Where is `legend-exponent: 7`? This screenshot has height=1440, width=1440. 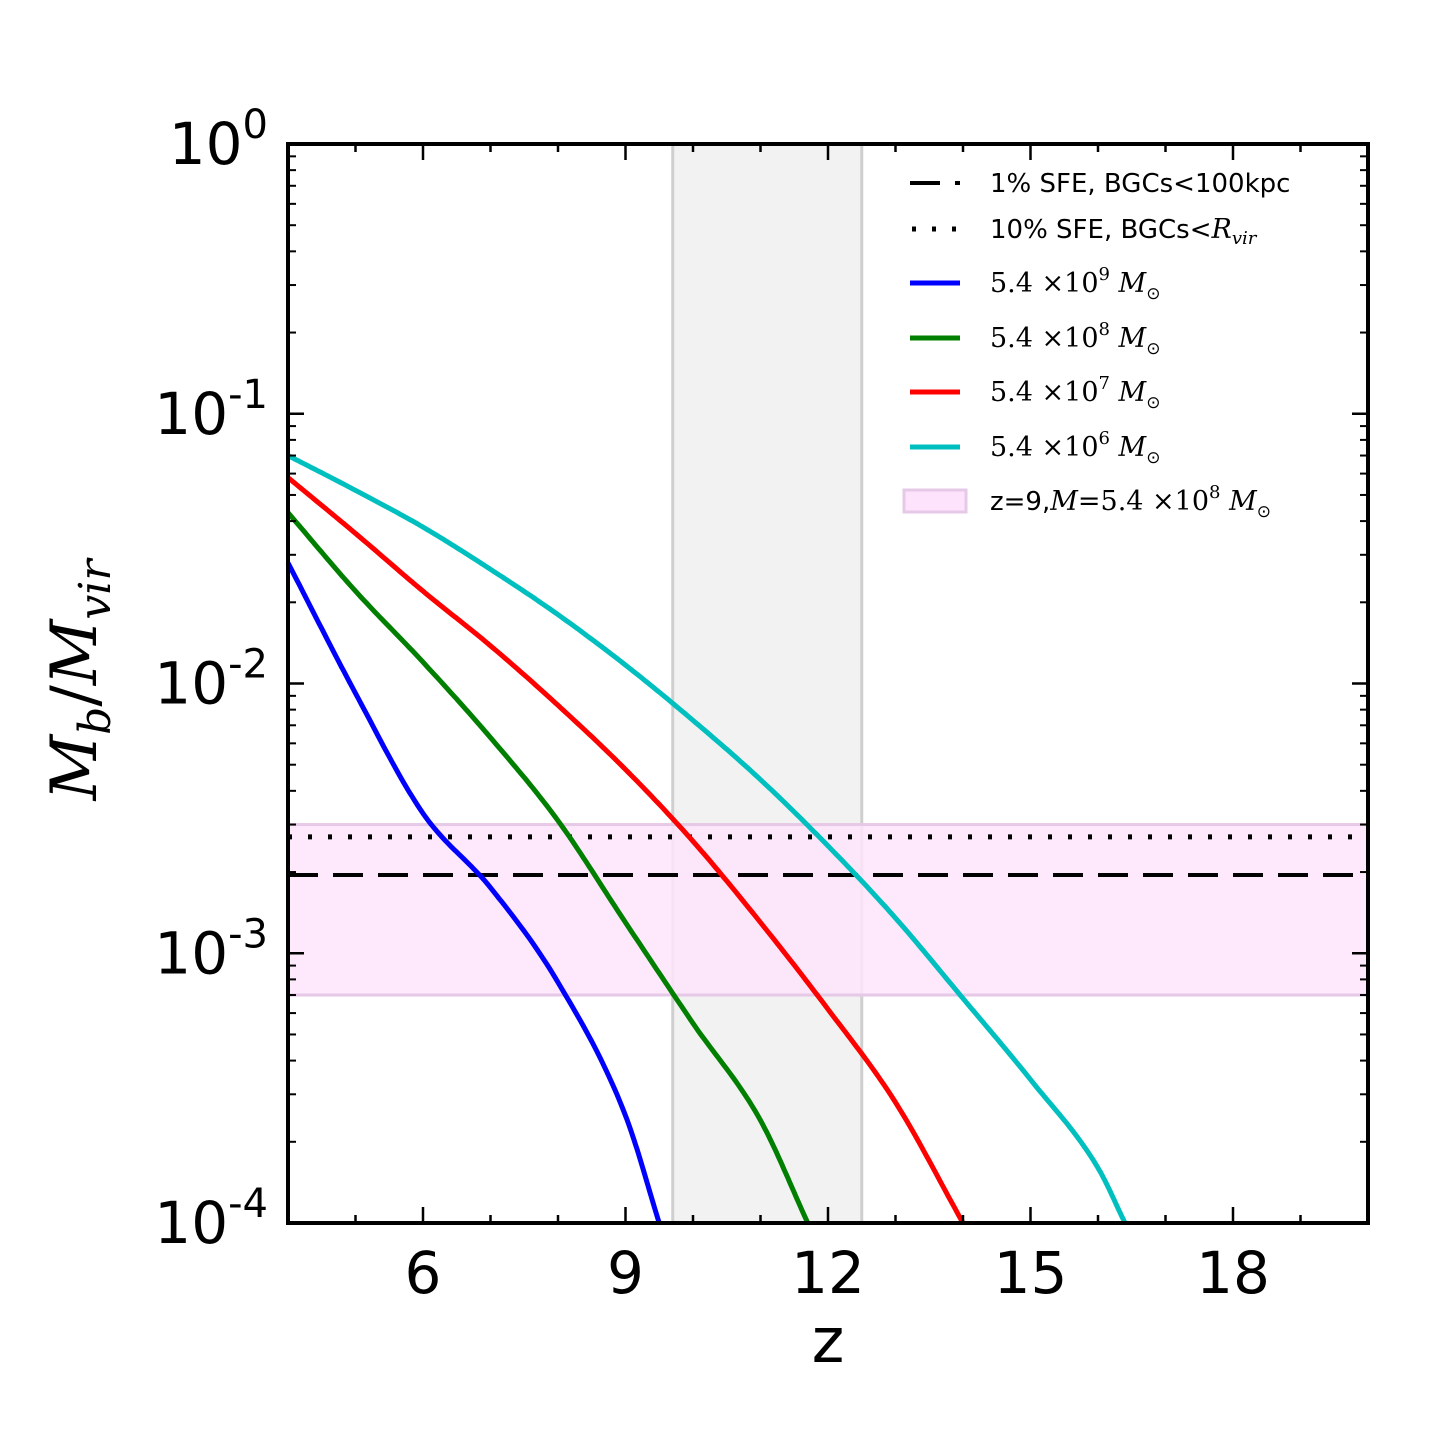
legend-exponent: 7 is located at coordinates (1104, 383).